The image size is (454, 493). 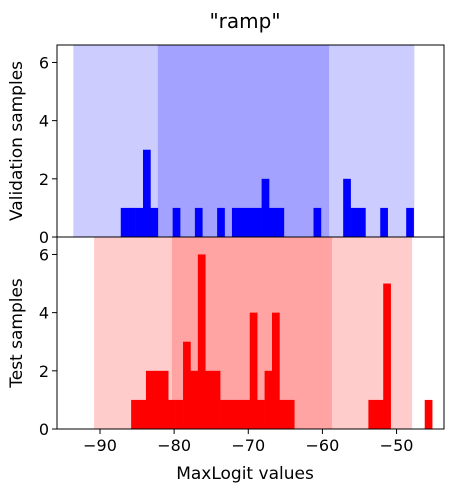 I want to click on validation-y-axis-label: Validation samples, so click(x=17, y=141).